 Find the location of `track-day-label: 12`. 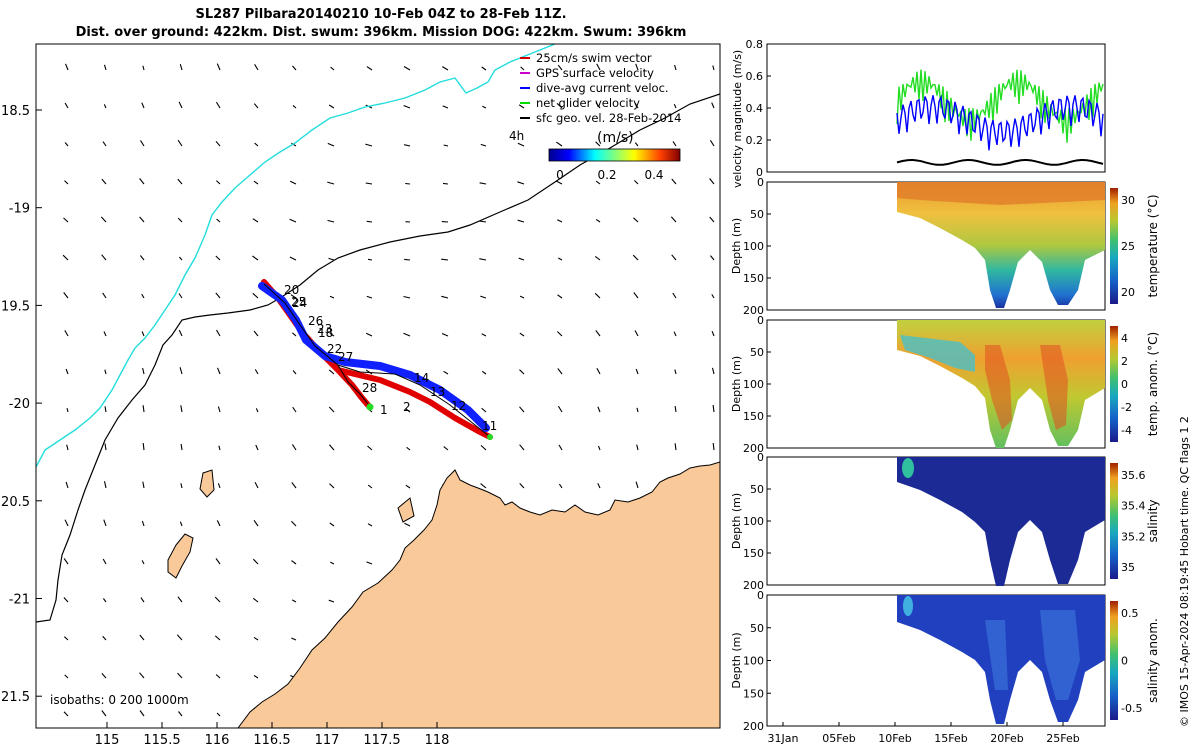

track-day-label: 12 is located at coordinates (458, 406).